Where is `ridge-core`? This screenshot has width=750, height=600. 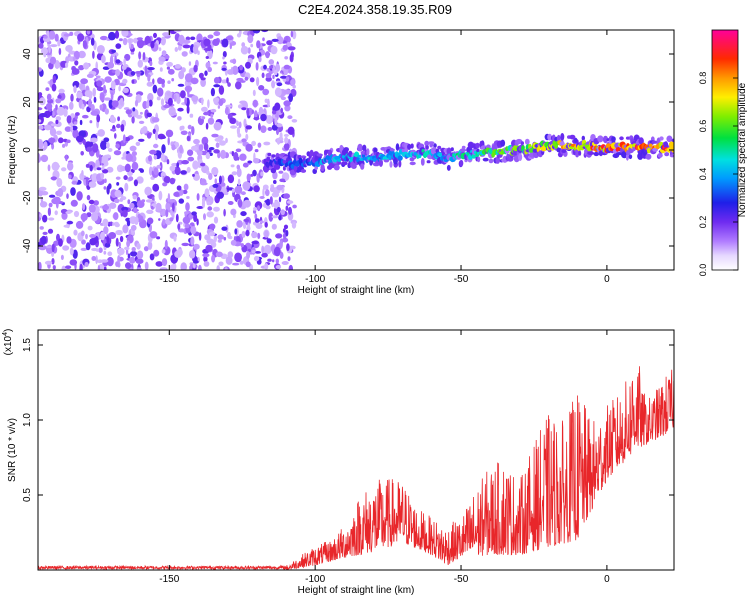 ridge-core is located at coordinates (400, 158).